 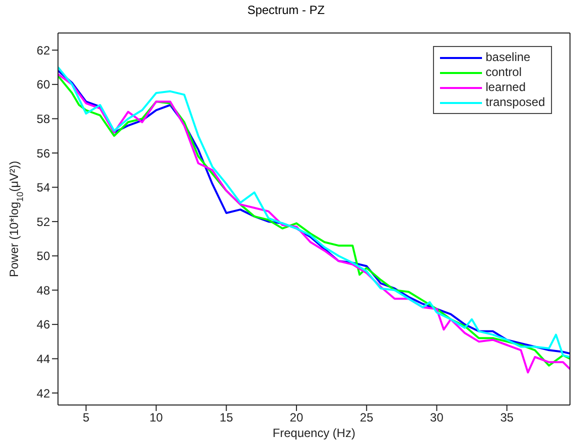 What do you see at coordinates (43, 325) in the screenshot?
I see `y-tick-label: 46` at bounding box center [43, 325].